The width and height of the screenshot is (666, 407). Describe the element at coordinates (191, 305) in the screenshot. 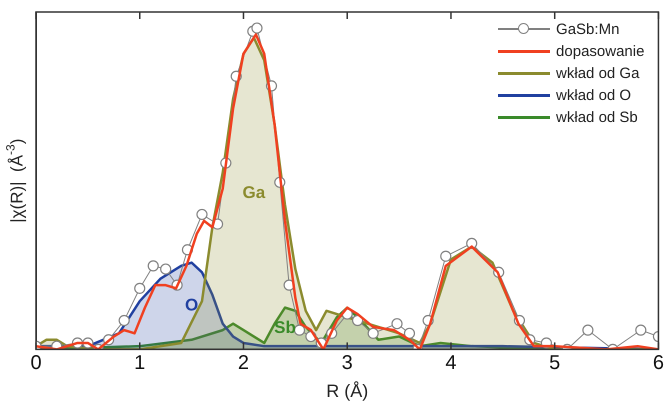

I see `annotation: O` at that location.